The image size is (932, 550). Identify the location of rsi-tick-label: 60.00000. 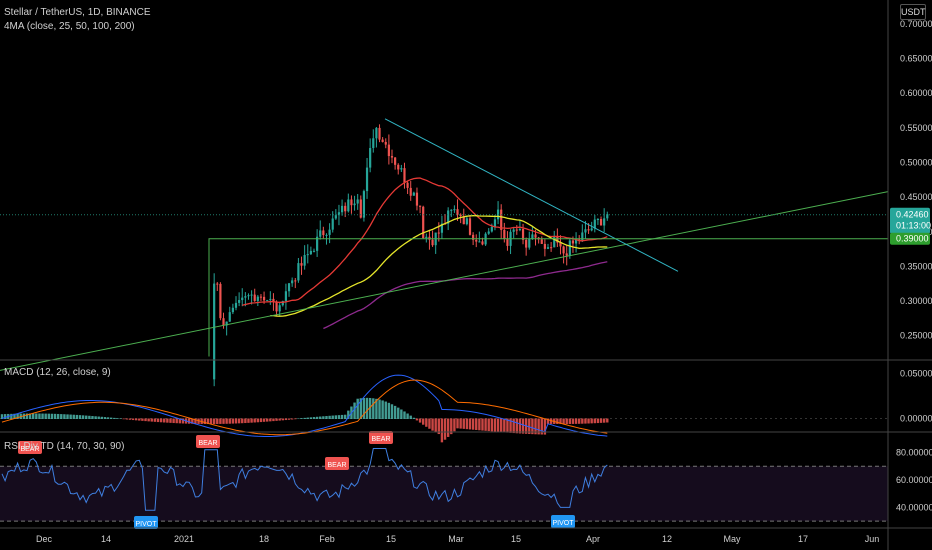
(914, 480).